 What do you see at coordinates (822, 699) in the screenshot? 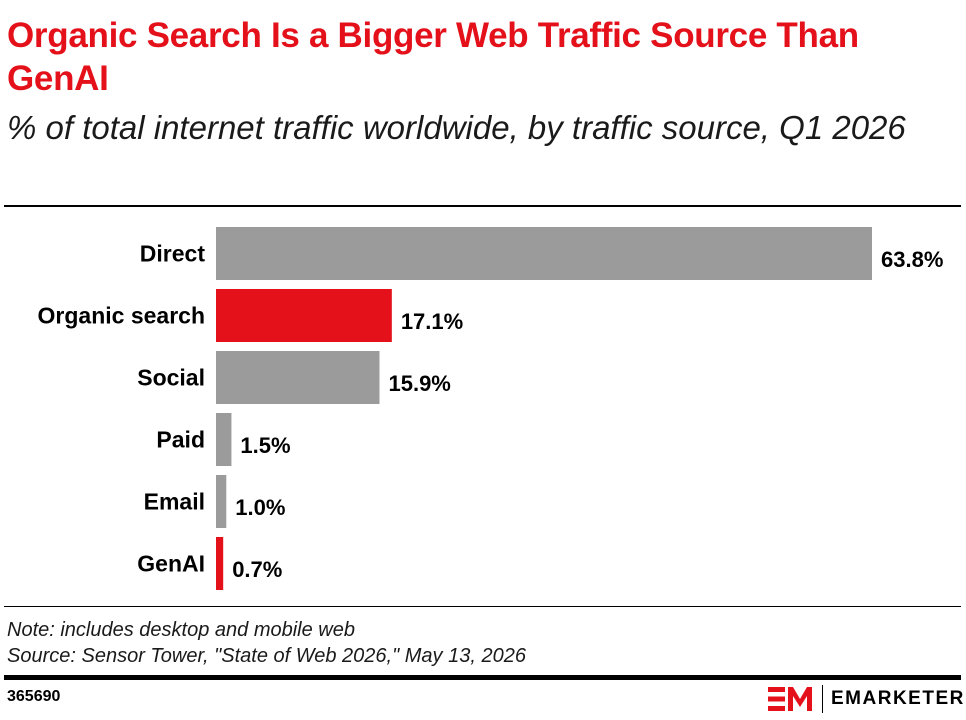
I see `logo-divider` at bounding box center [822, 699].